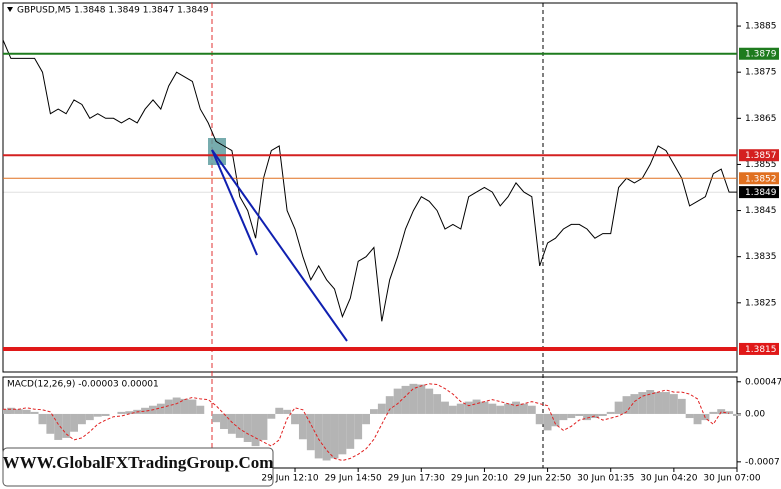 This screenshot has width=781, height=489. What do you see at coordinates (761, 303) in the screenshot?
I see `y-tick-label: 1.3825` at bounding box center [761, 303].